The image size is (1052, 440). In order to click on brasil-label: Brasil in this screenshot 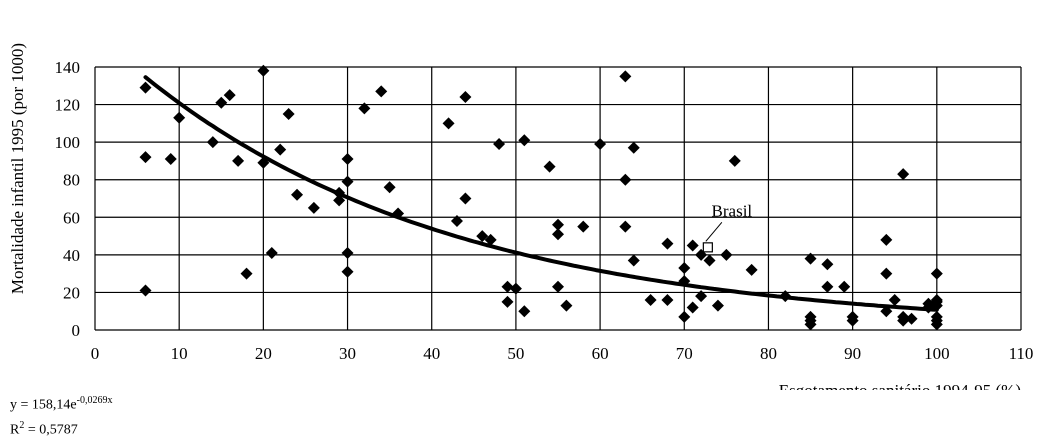, I will do `click(732, 210)`.